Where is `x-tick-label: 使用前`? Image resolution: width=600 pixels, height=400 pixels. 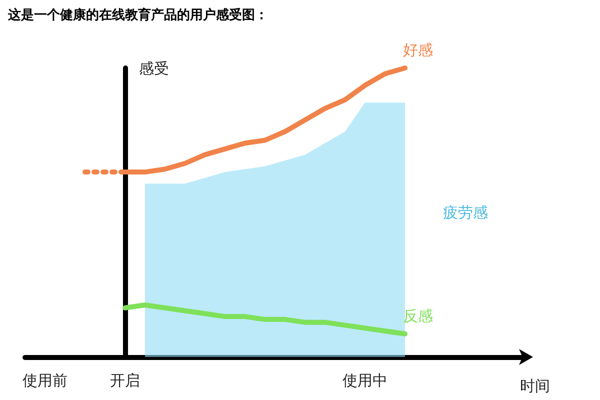 x-tick-label: 使用前 is located at coordinates (45, 381).